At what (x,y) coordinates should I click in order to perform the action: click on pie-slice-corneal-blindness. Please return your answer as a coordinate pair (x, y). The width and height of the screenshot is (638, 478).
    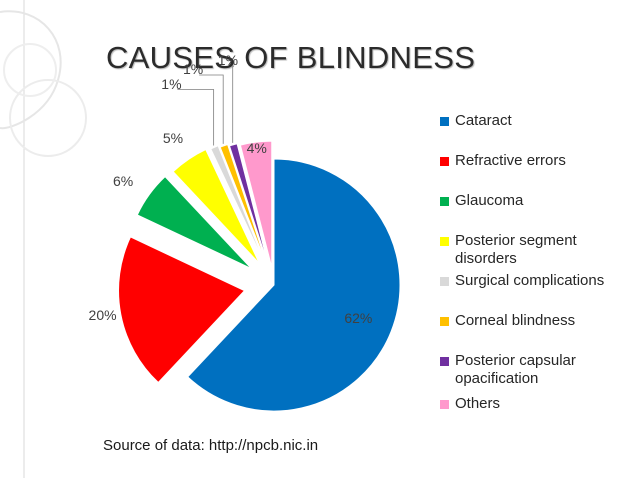
    Looking at the image, I should click on (243, 204).